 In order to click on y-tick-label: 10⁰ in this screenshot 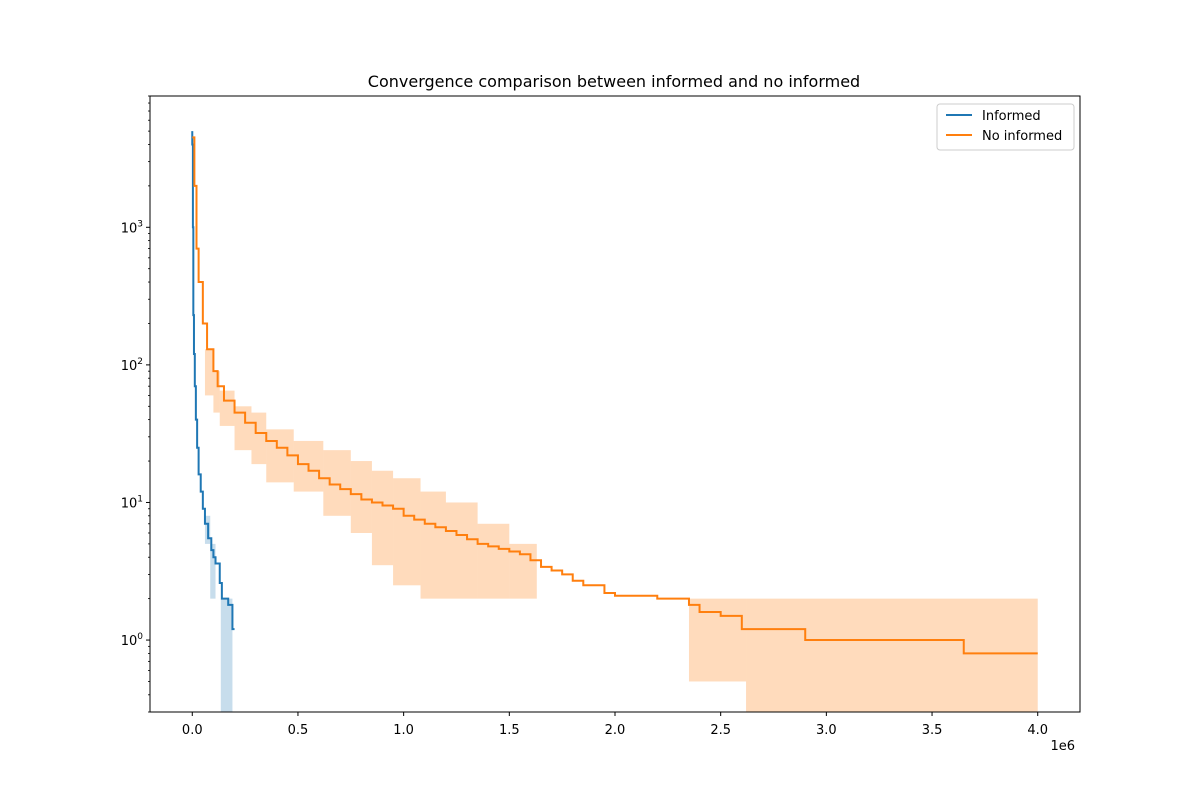, I will do `click(132, 640)`.